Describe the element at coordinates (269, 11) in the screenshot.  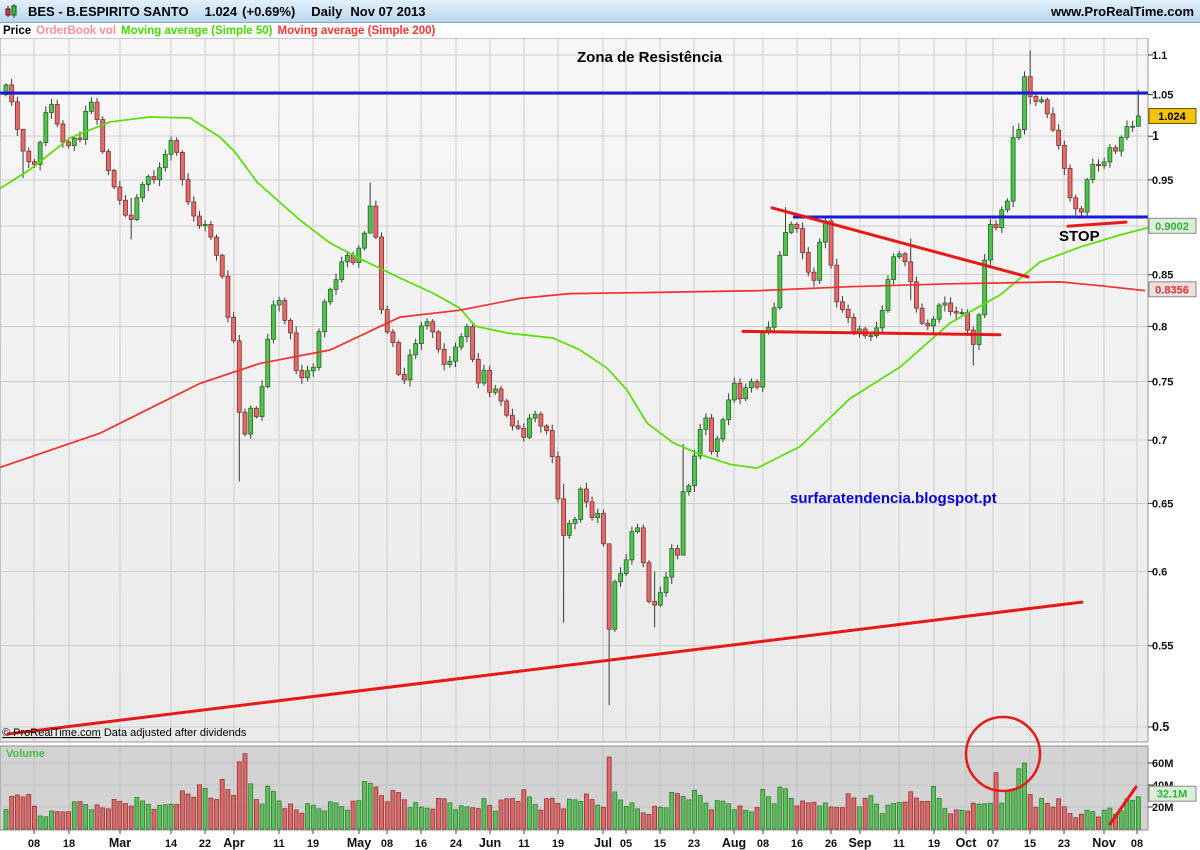
I see `price-change: (+0.69%)` at that location.